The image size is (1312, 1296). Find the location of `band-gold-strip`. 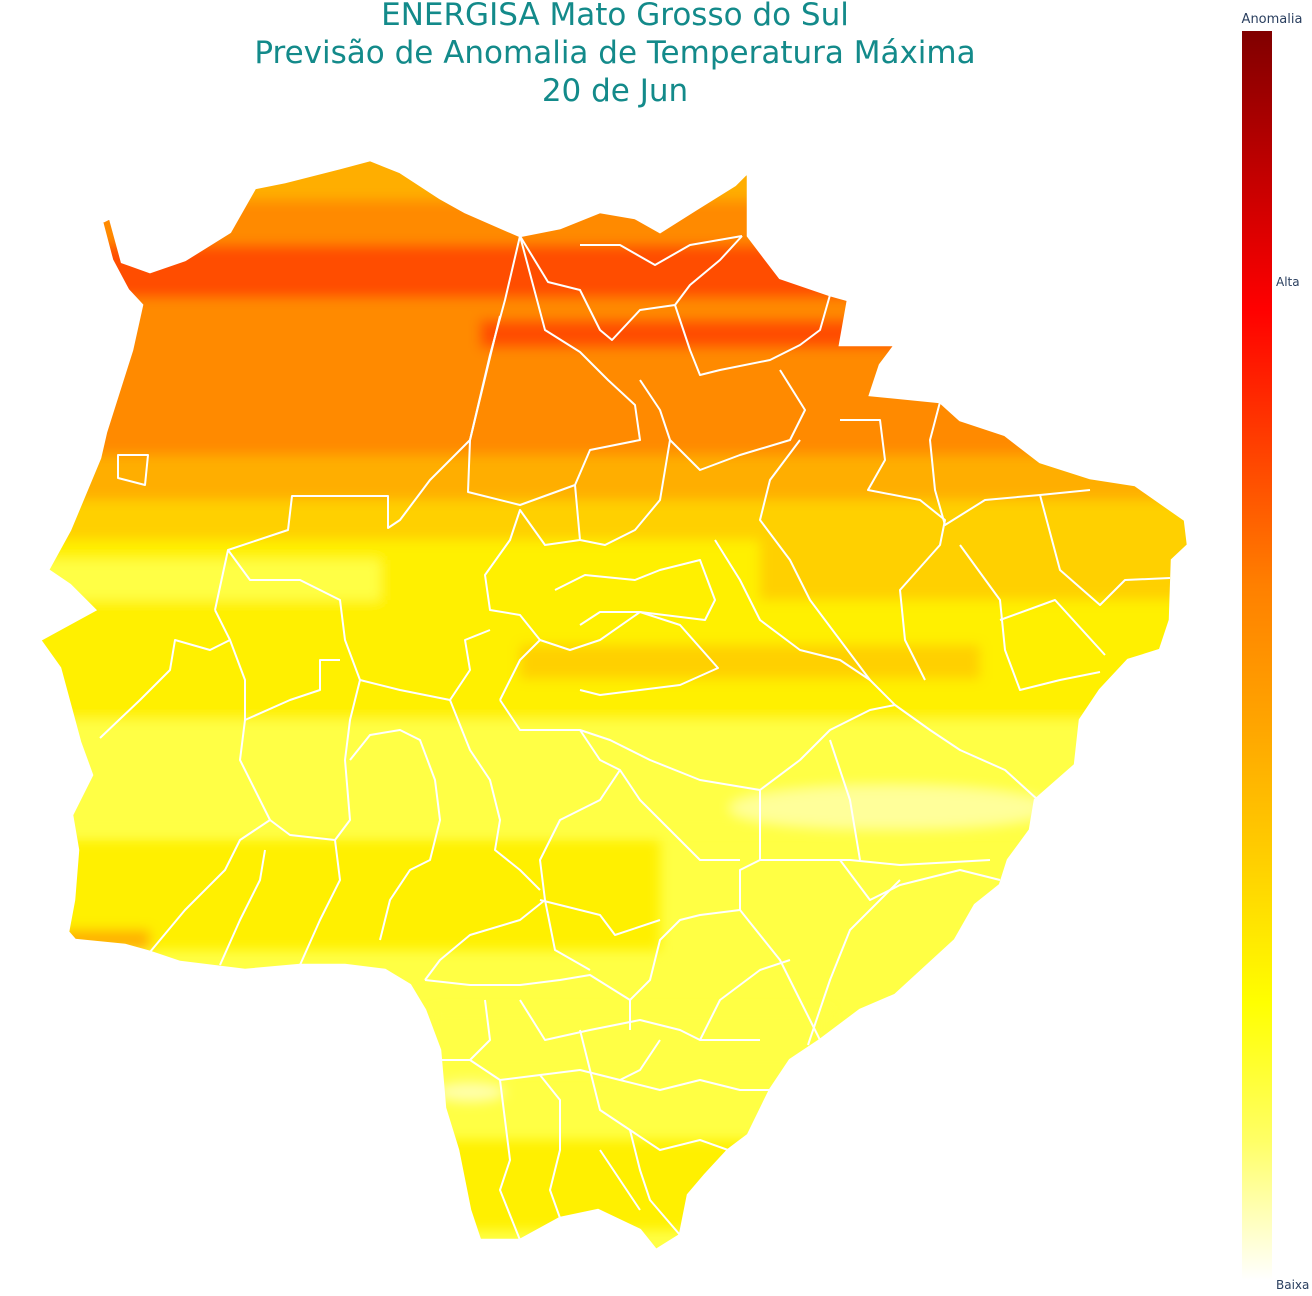

band-gold-strip is located at coordinates (750, 662).